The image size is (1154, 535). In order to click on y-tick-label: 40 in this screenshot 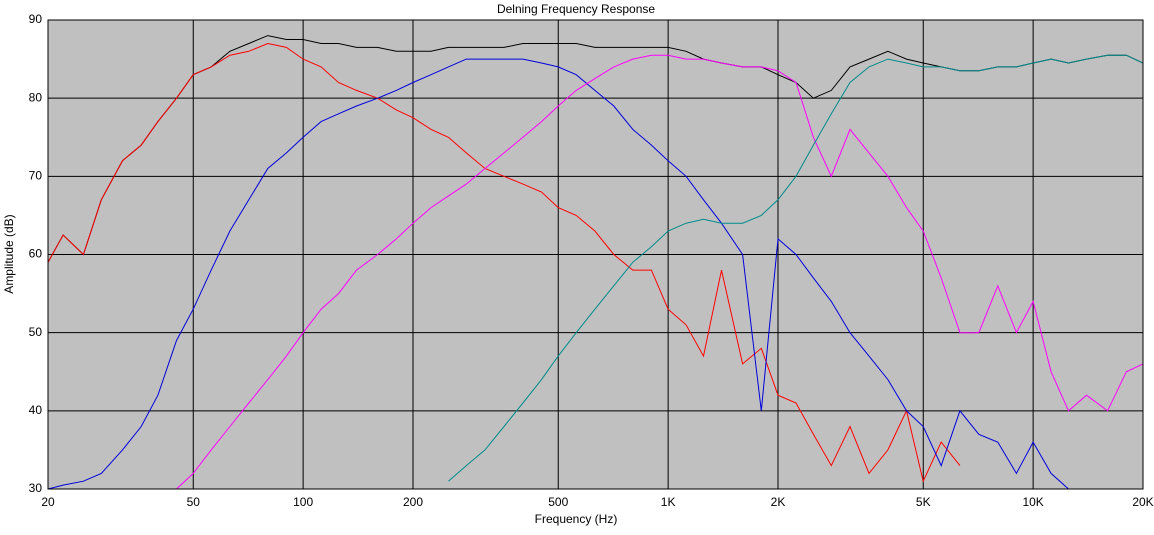, I will do `click(36, 410)`.